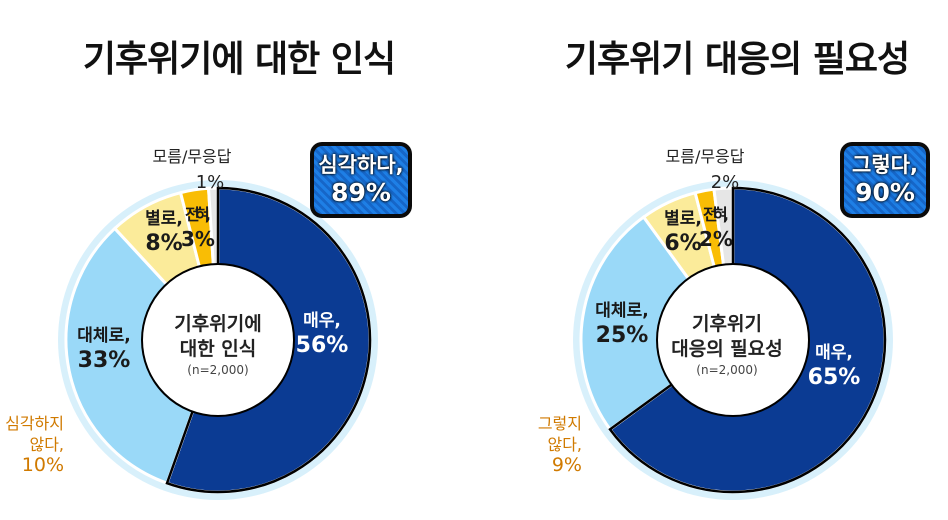  What do you see at coordinates (834, 377) in the screenshot?
I see `slice-very-value: 65%` at bounding box center [834, 377].